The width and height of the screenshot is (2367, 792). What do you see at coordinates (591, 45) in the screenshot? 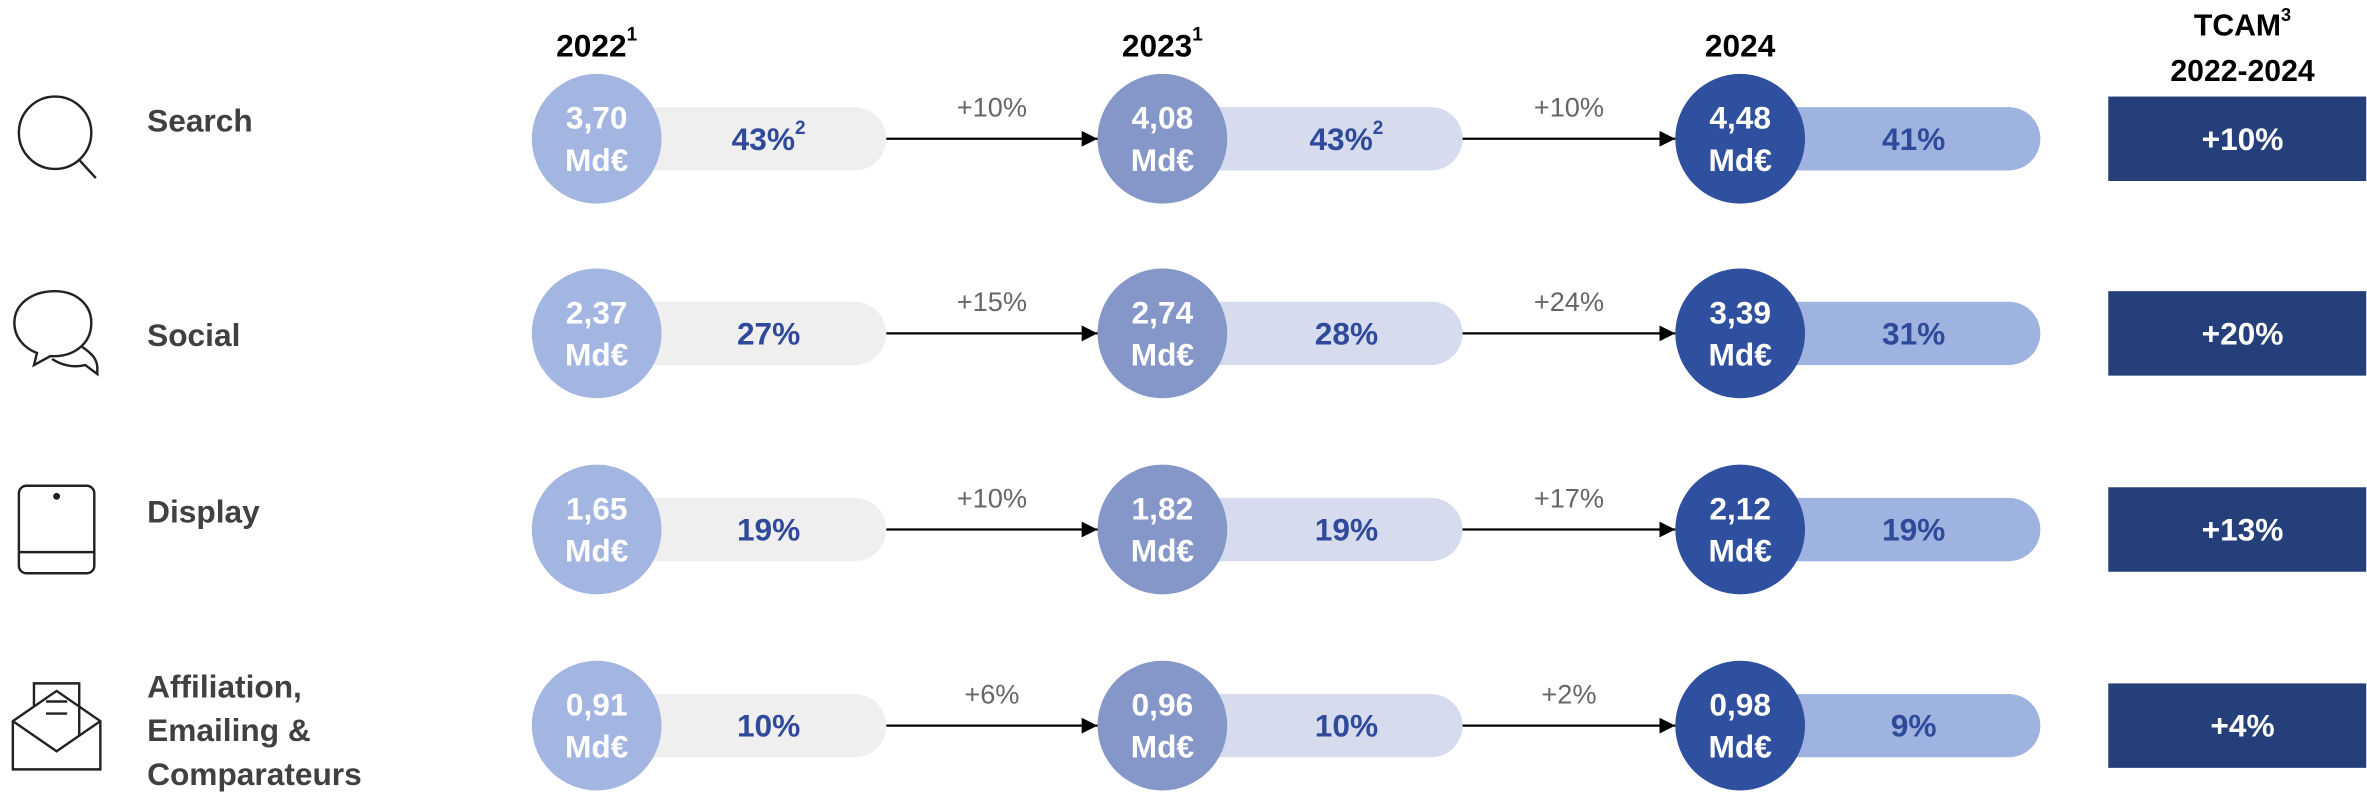
I see `year-header-text: 2022` at bounding box center [591, 45].